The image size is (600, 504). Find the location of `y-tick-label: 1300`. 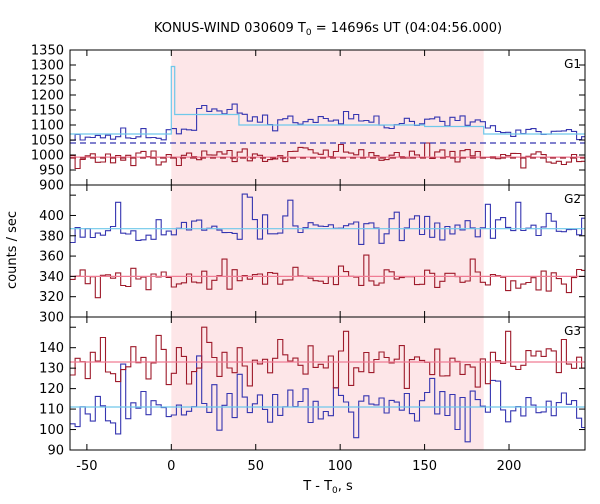

y-tick-label: 1300 is located at coordinates (47, 66).